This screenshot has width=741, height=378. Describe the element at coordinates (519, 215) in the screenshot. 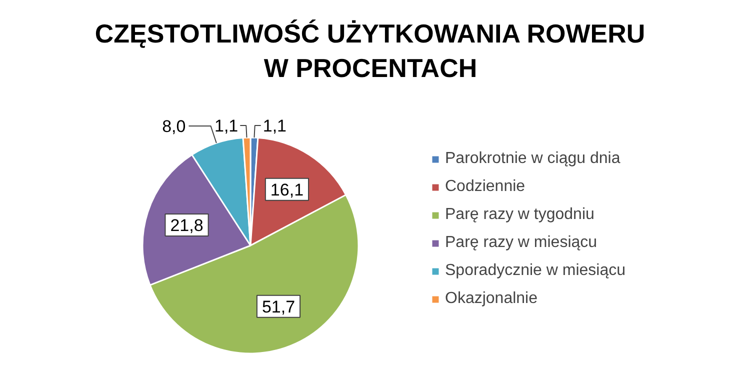

I see `legend-label: Parę razy w tygodniu` at that location.